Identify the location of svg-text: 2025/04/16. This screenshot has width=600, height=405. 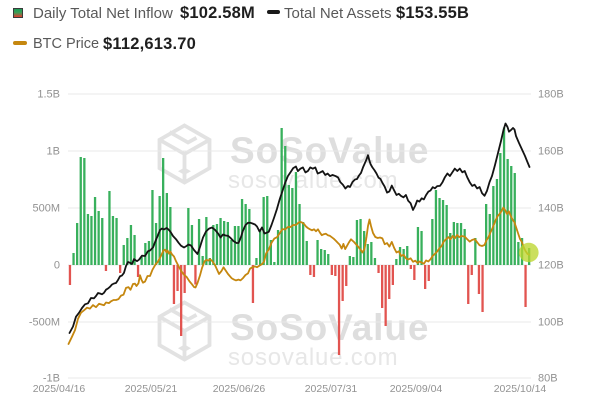
(59, 389).